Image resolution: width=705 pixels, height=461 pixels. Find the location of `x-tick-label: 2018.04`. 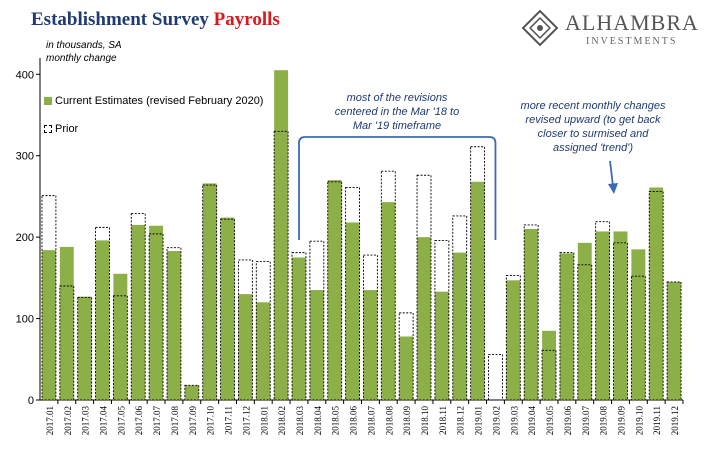

x-tick-label: 2018.04 is located at coordinates (318, 421).